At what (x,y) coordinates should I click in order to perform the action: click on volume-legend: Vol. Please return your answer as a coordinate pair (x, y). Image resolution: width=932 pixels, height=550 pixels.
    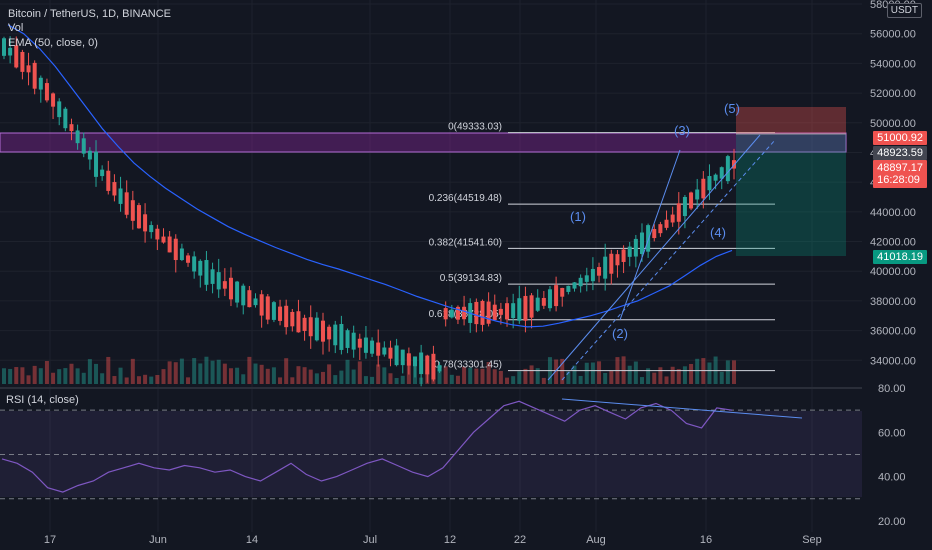
    Looking at the image, I should click on (16, 28).